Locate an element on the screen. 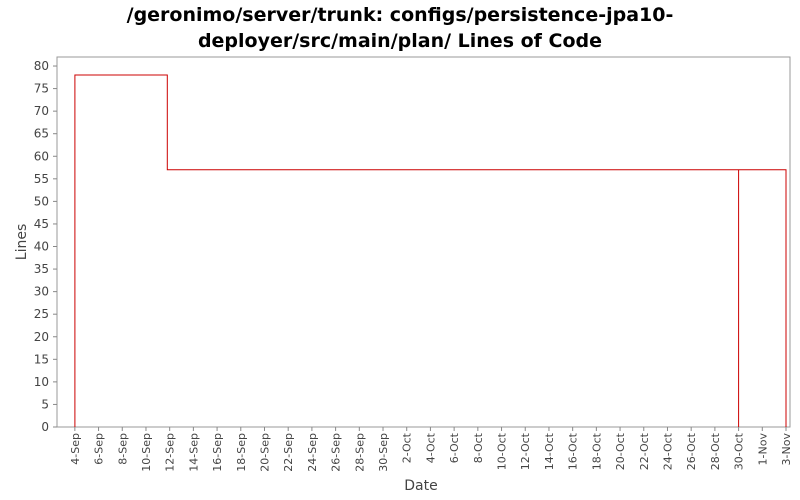  x-tick-label: 18-Oct is located at coordinates (596, 451).